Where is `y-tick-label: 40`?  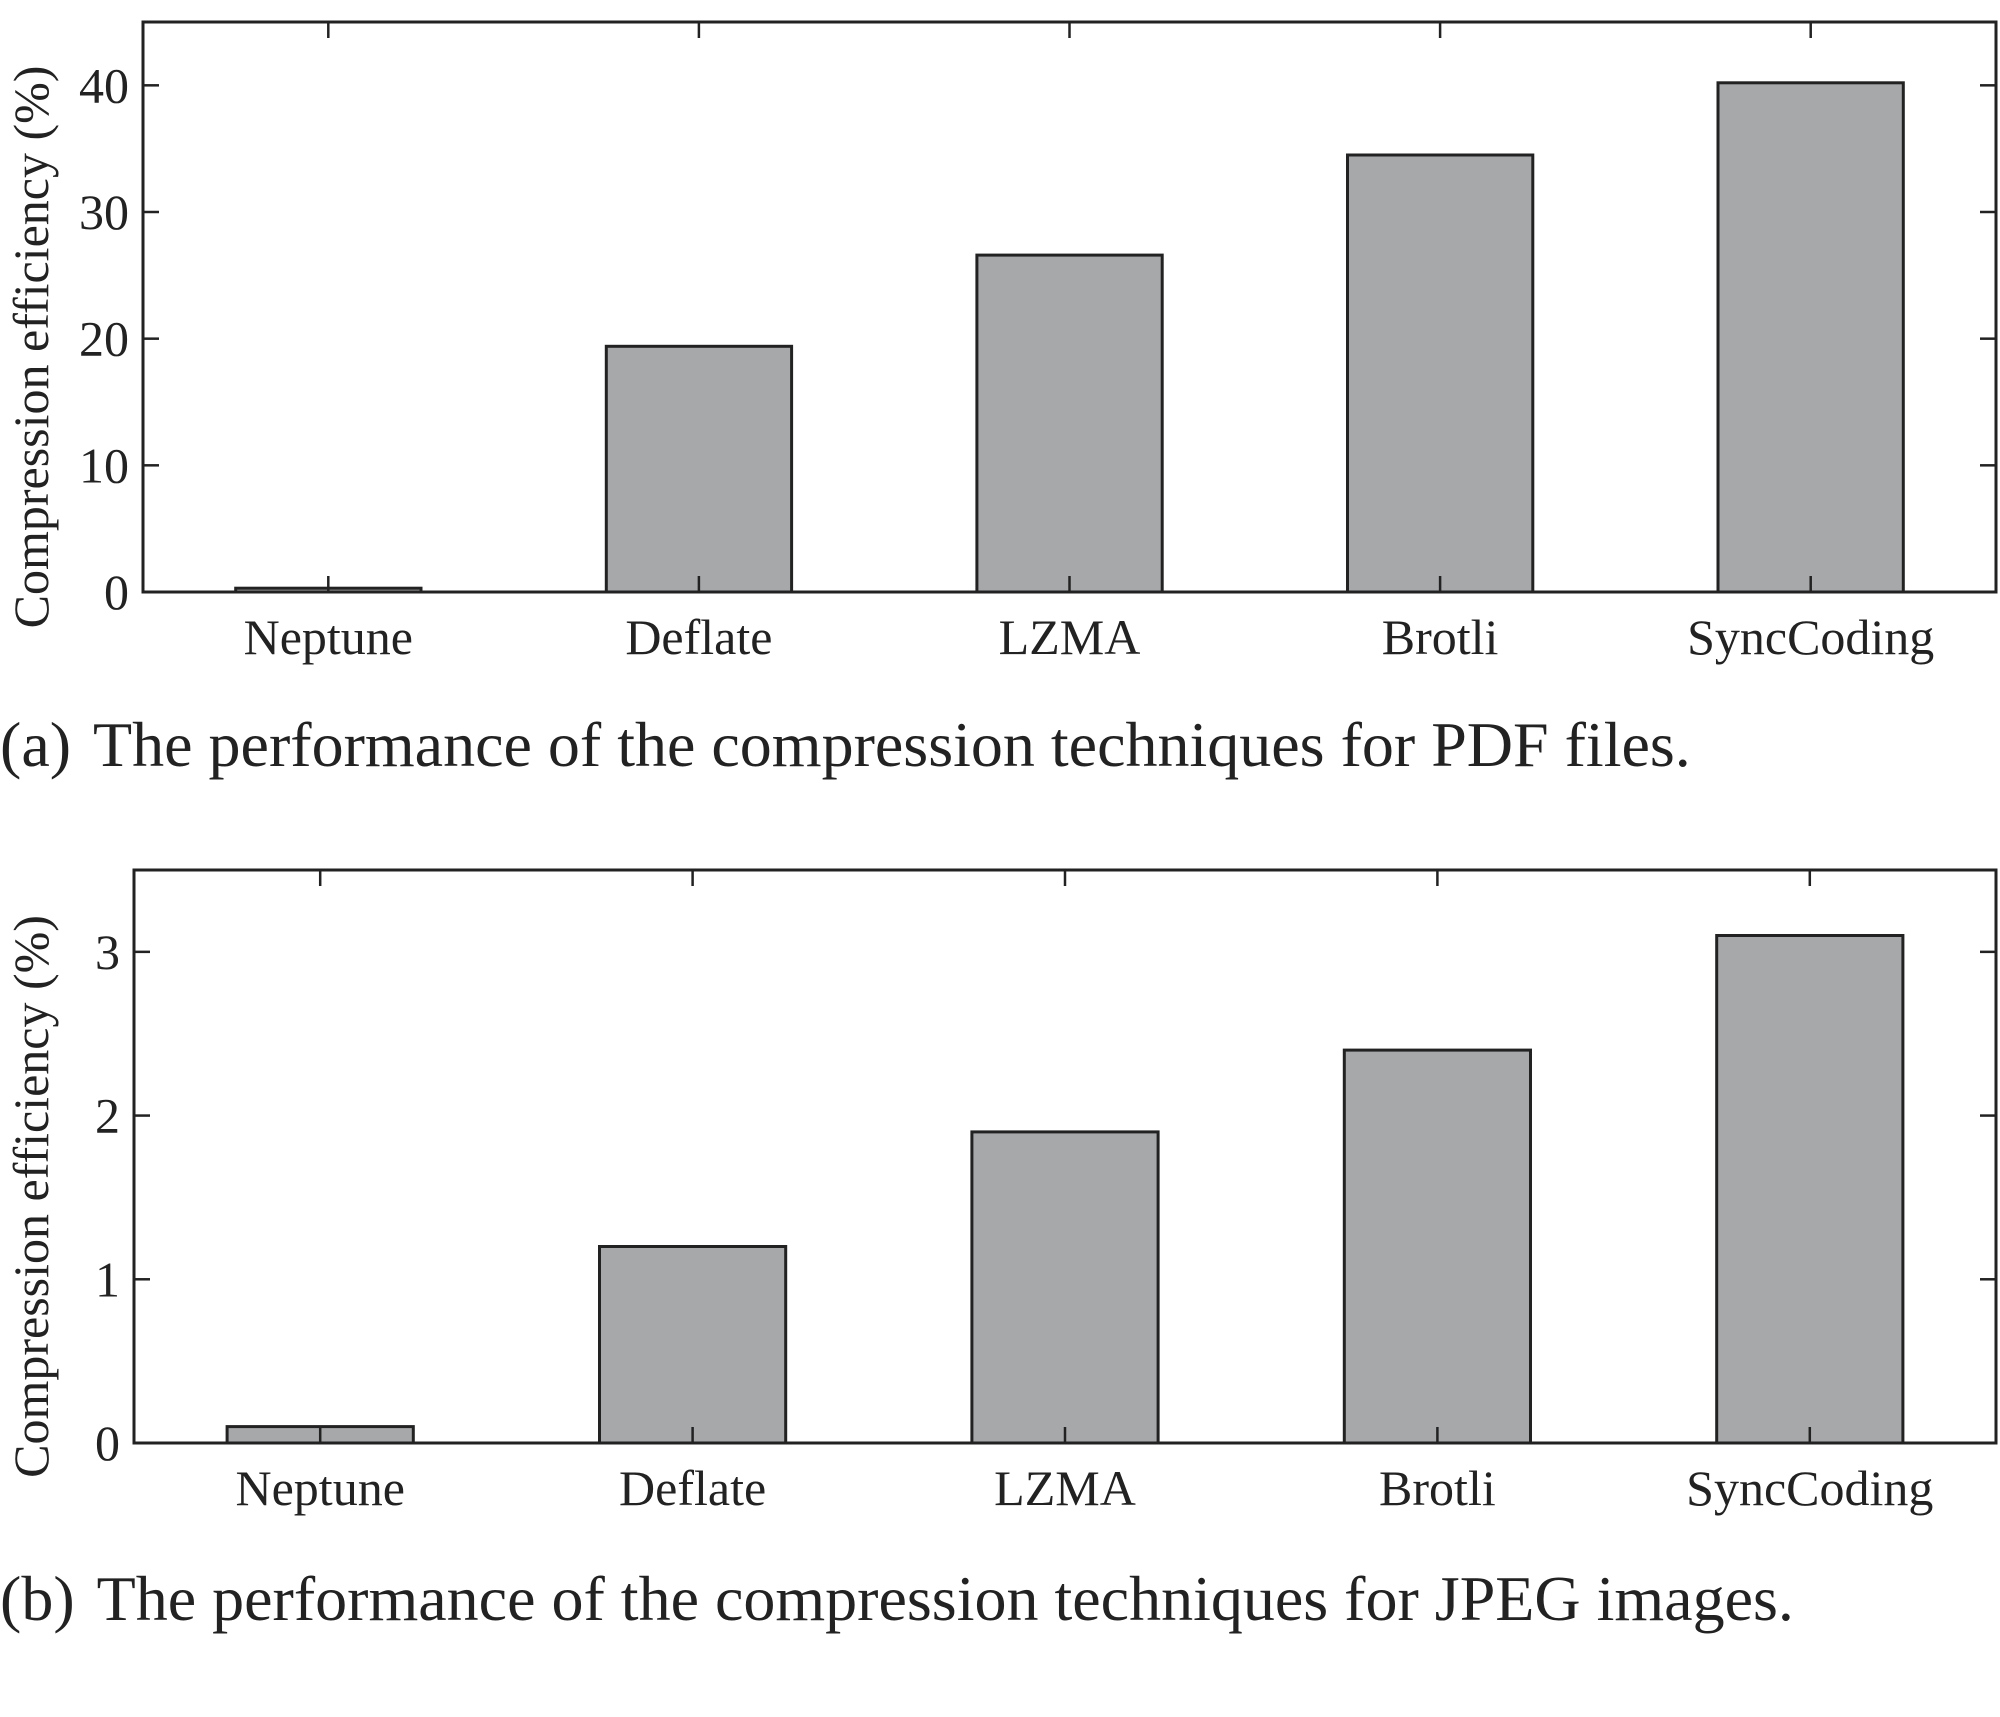
y-tick-label: 40 is located at coordinates (104, 85).